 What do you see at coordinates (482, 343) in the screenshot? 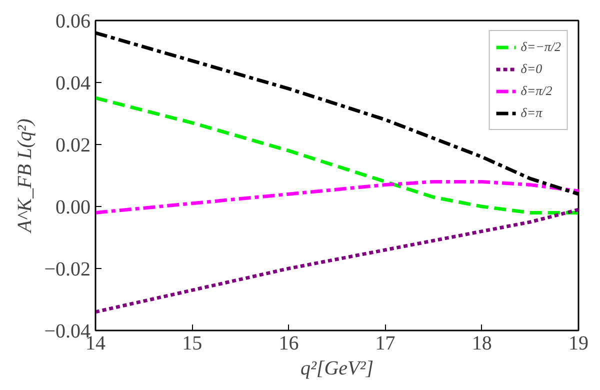
I see `x-tick-label: 18` at bounding box center [482, 343].